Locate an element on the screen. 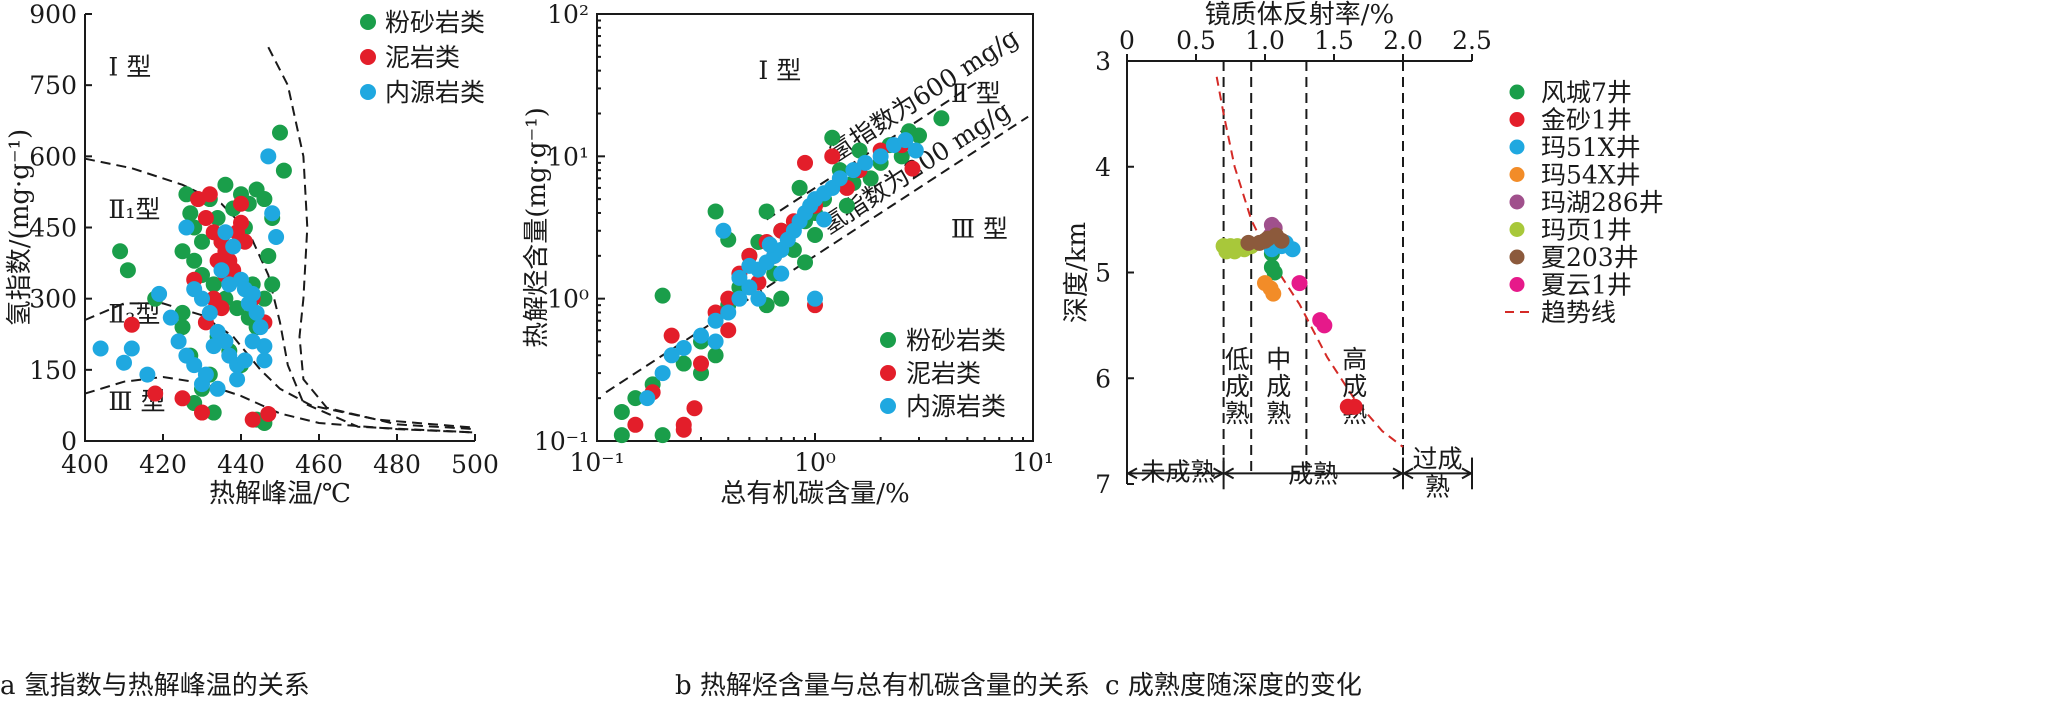  x-tick-label: 2.0 is located at coordinates (1403, 40).